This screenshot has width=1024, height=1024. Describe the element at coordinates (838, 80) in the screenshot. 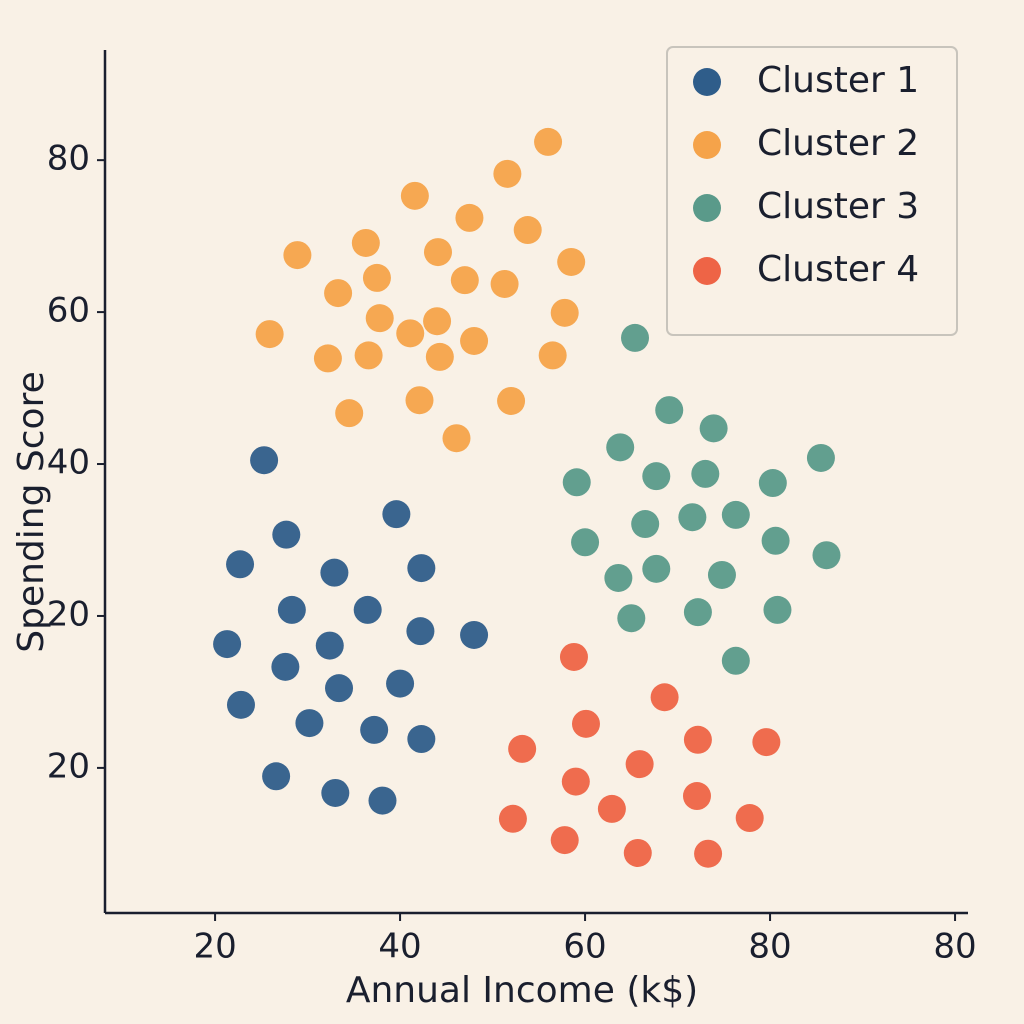

I see `legend-label: Cluster 1` at that location.